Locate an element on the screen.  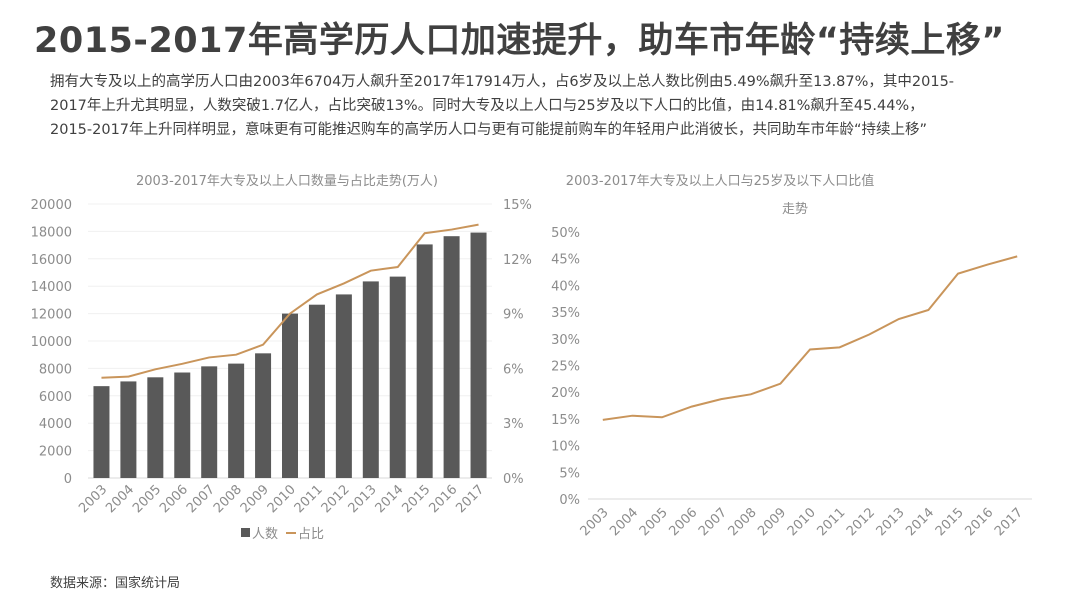
y2-tick-label: 3% is located at coordinates (513, 424).